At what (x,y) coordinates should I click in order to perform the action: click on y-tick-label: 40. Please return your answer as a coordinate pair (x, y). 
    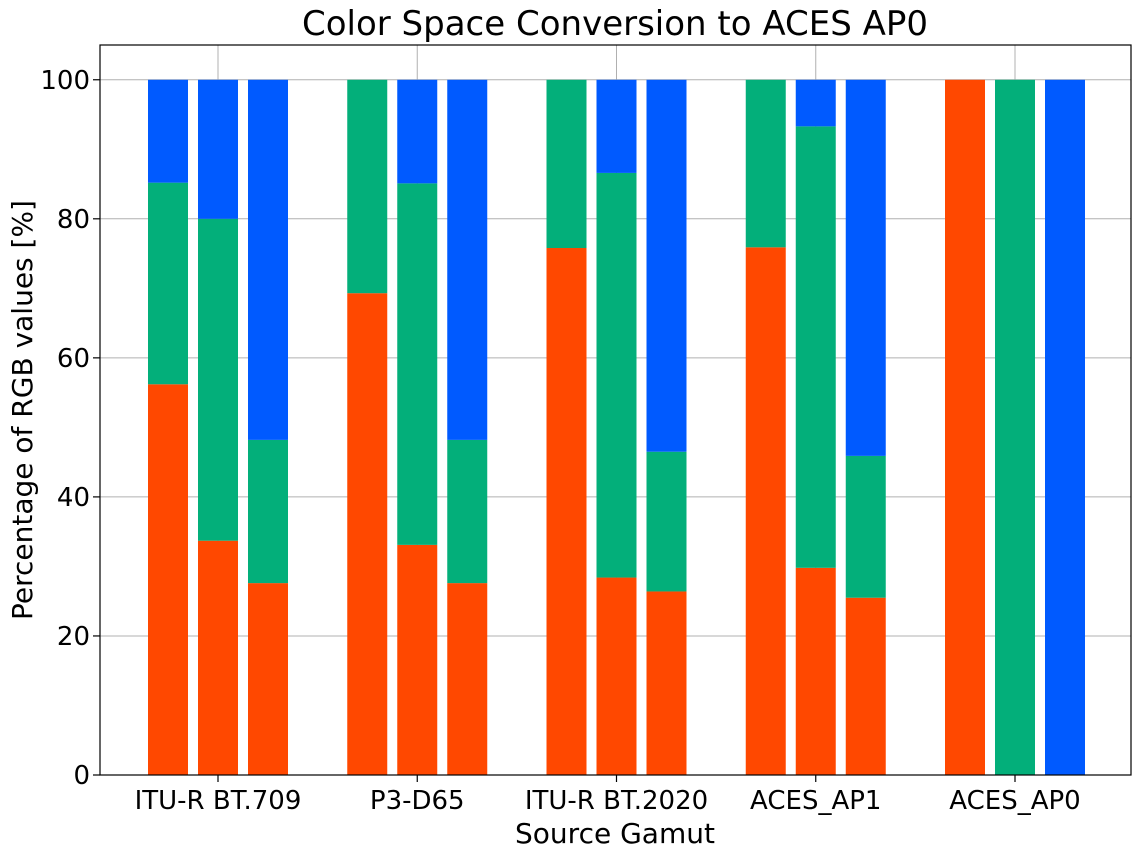
    Looking at the image, I should click on (73, 498).